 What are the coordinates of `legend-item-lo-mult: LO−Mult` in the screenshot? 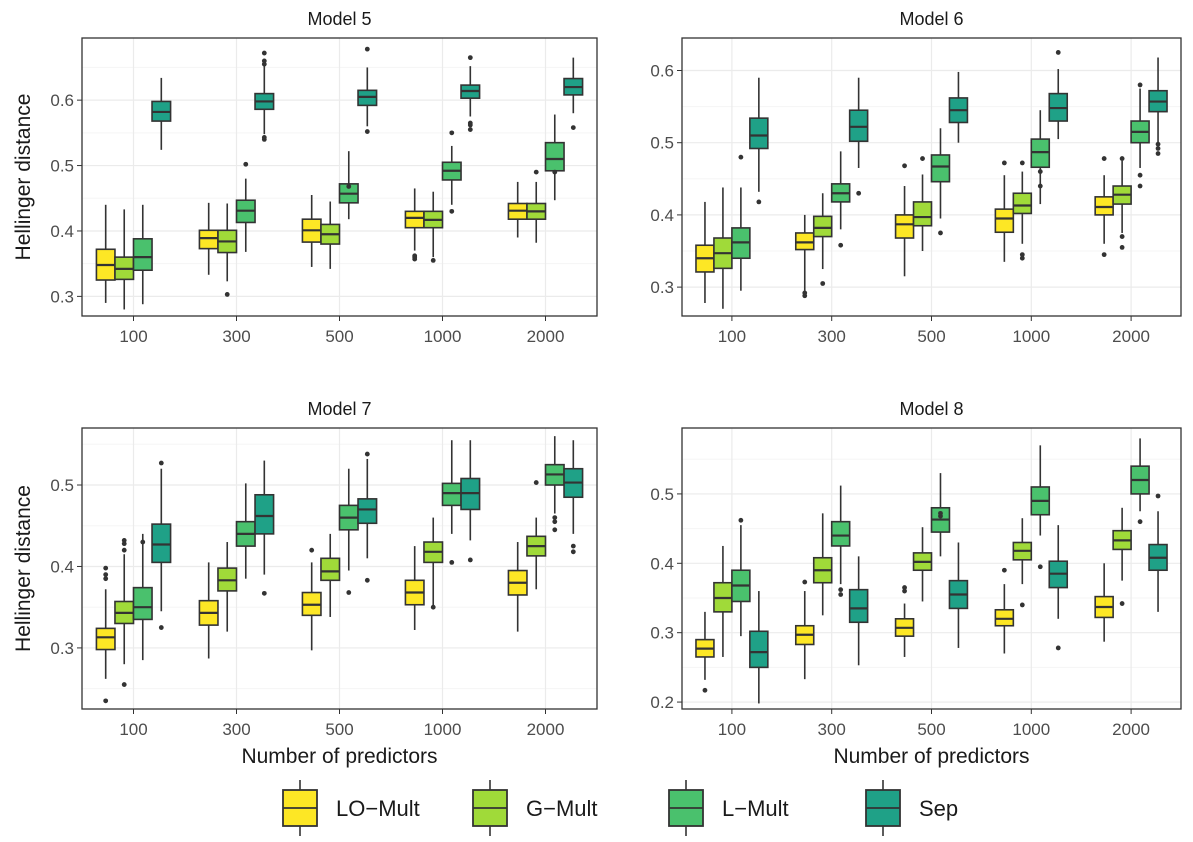 It's located at (351, 808).